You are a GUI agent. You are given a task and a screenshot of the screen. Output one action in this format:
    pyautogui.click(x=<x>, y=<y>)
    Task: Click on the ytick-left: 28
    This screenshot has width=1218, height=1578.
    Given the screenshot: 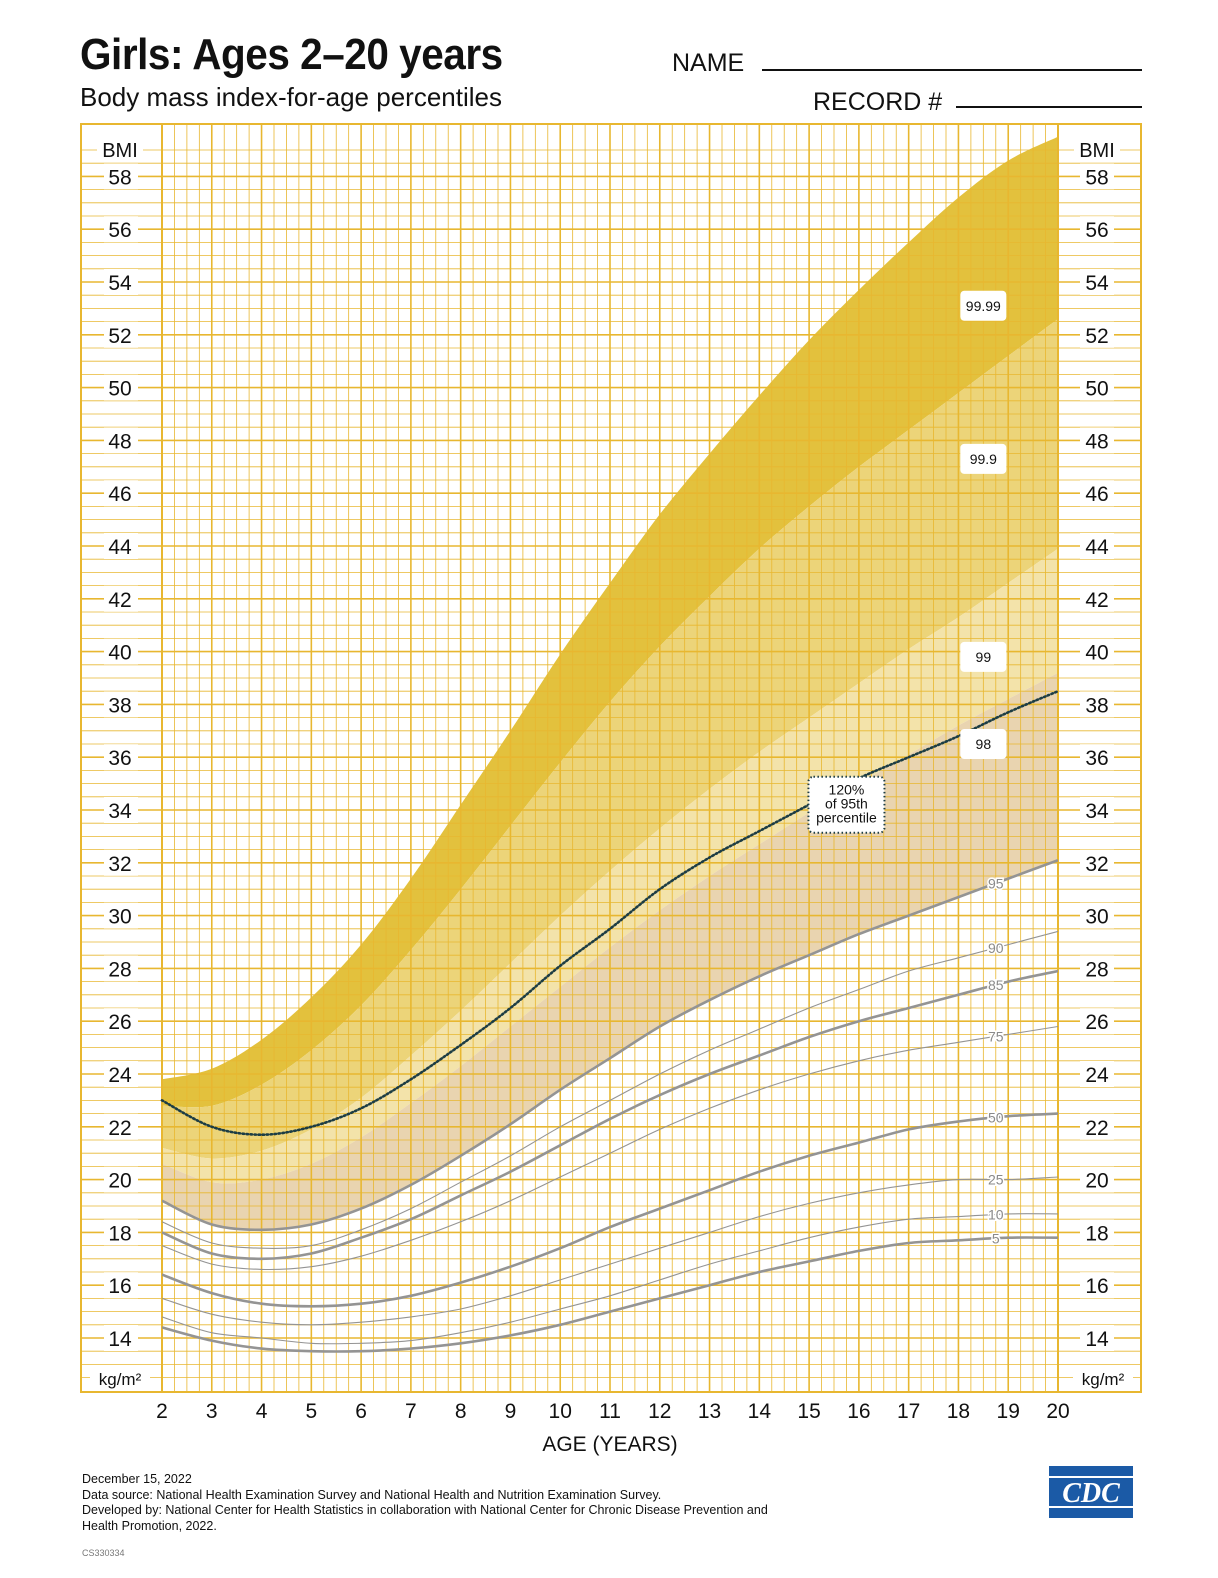 What is the action you would take?
    pyautogui.click(x=119, y=969)
    